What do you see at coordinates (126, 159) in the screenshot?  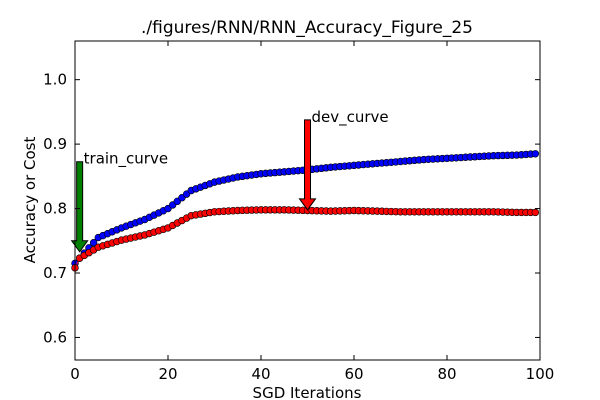 I see `annotation-label-1: train_curve` at bounding box center [126, 159].